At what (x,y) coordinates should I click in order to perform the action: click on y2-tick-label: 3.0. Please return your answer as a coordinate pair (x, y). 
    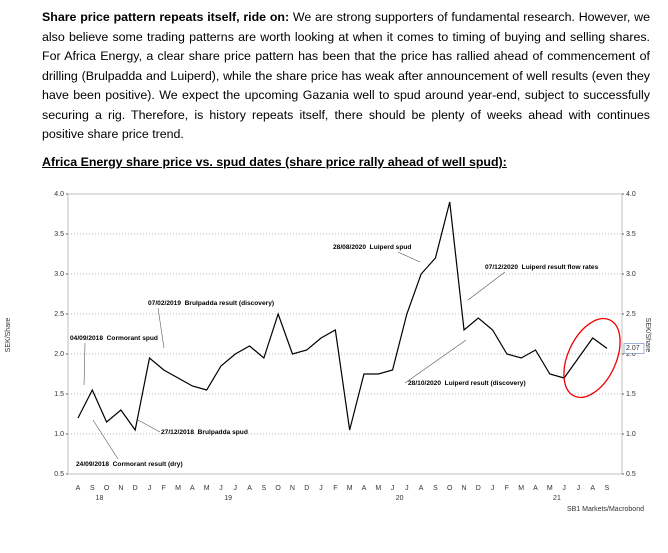
    Looking at the image, I should click on (631, 274).